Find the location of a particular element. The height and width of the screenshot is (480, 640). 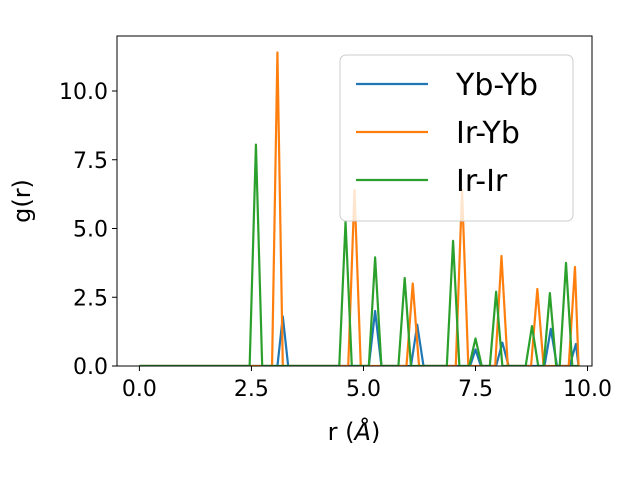

legend: Yb-Yb Ir-Yb Ir-Ir is located at coordinates (456, 138).